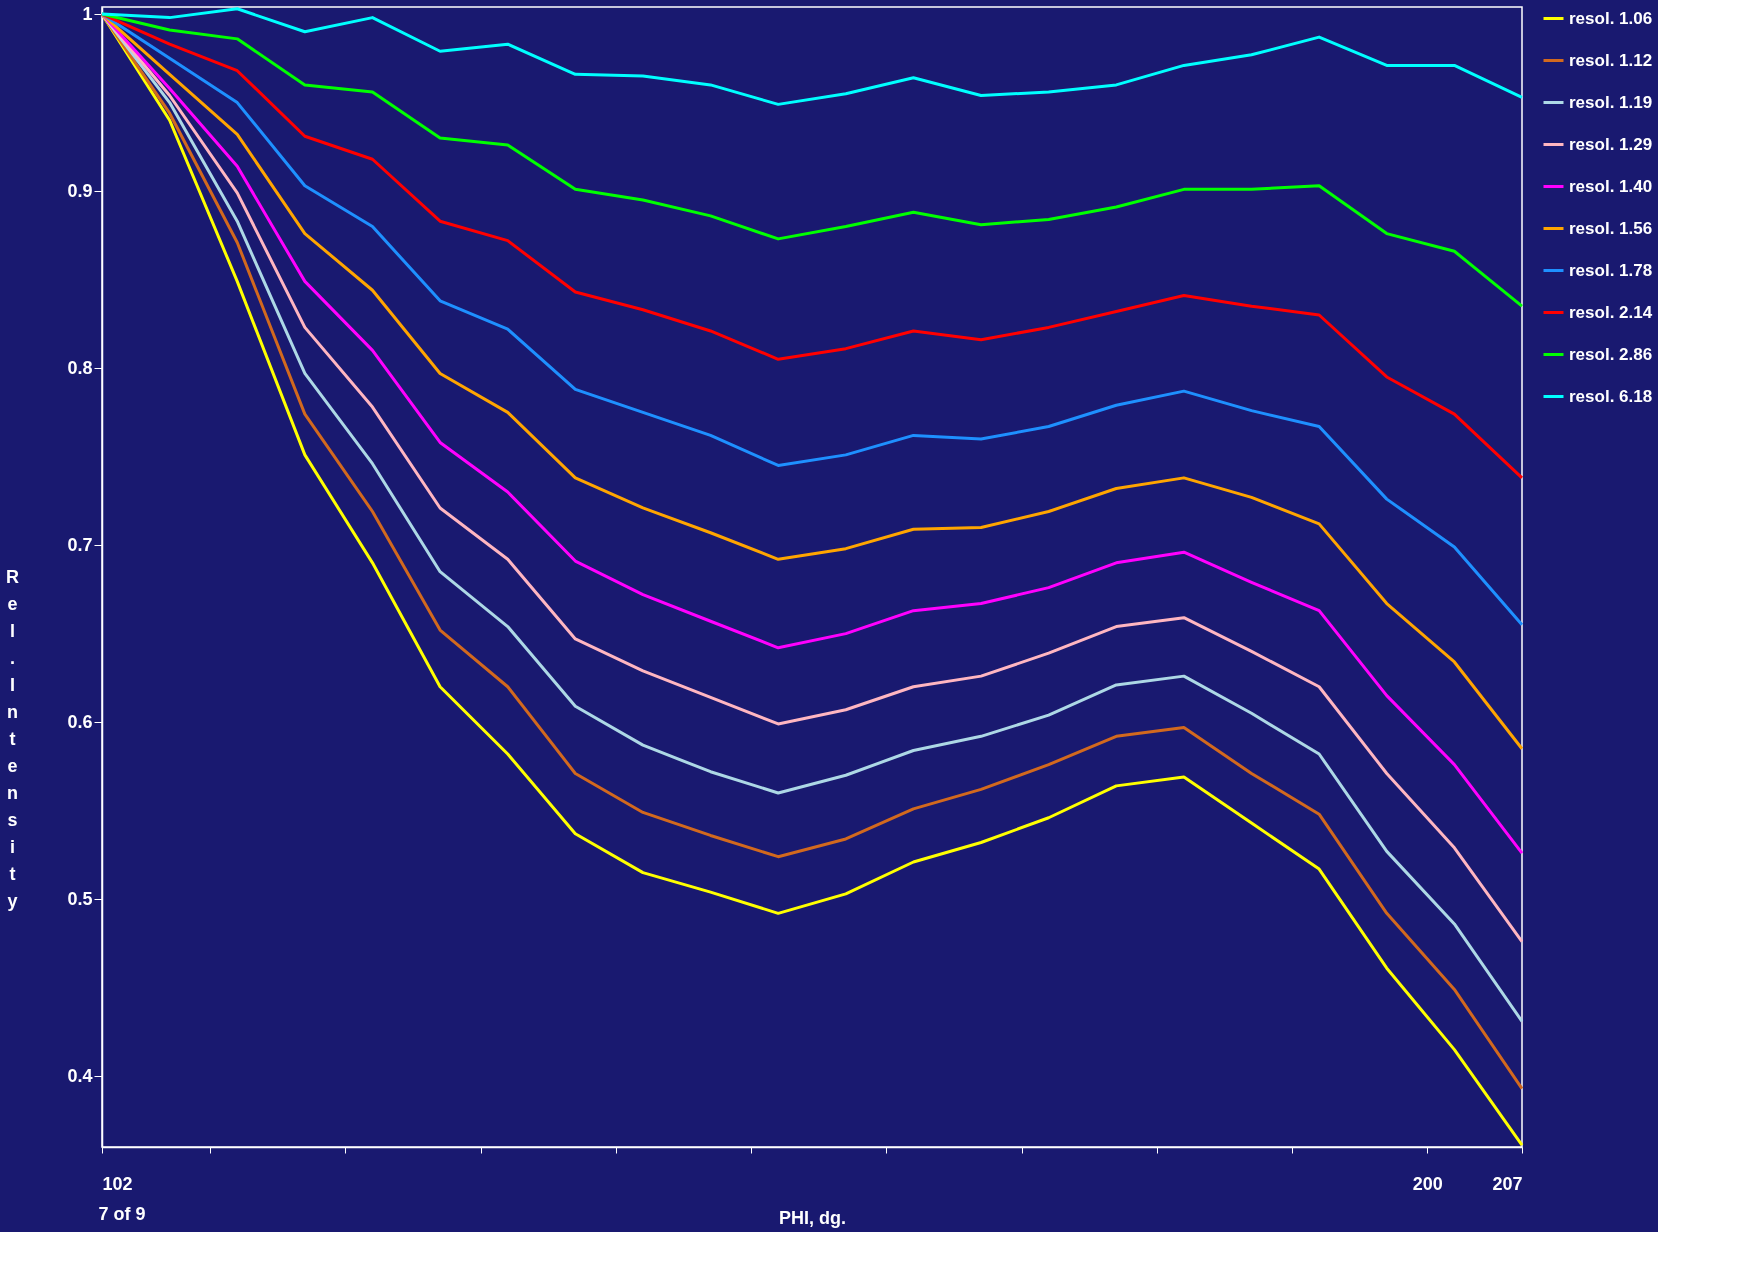  What do you see at coordinates (87, 13) in the screenshot?
I see `y-tick-label: 1` at bounding box center [87, 13].